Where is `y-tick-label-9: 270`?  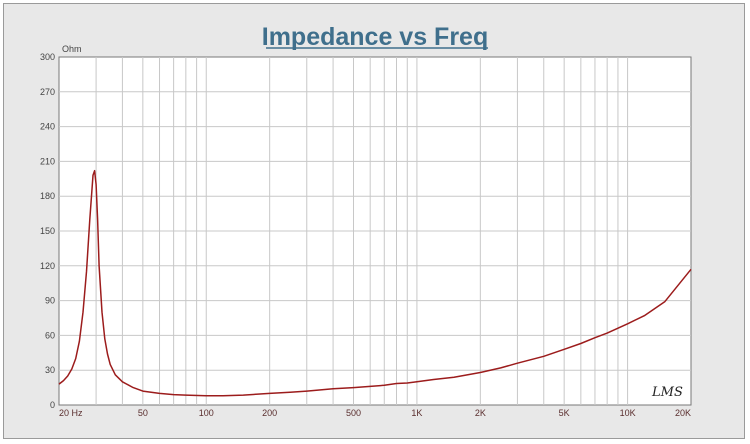
y-tick-label-9: 270 is located at coordinates (47, 92).